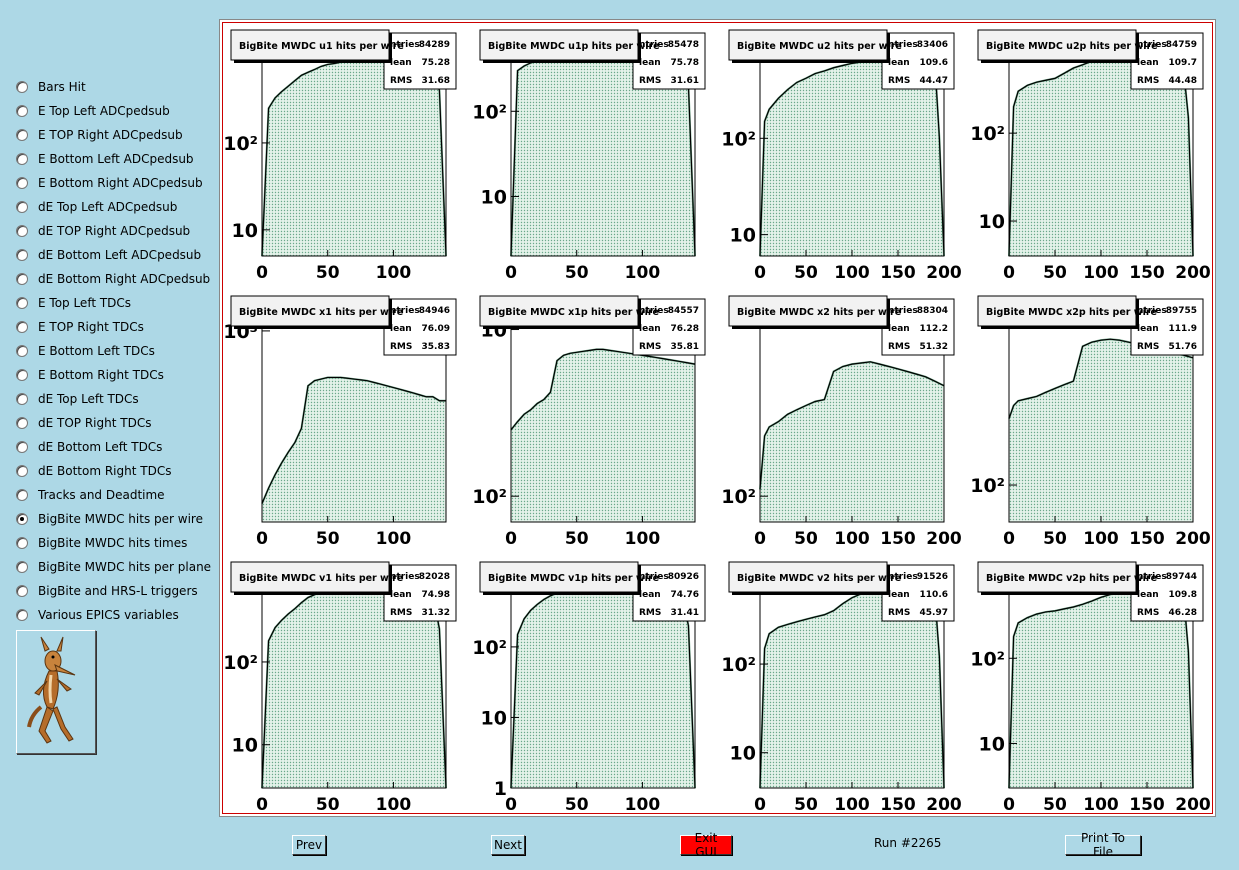 The image size is (1239, 870). I want to click on sidebar-item: dE Bottom Right TDCs, so click(93, 471).